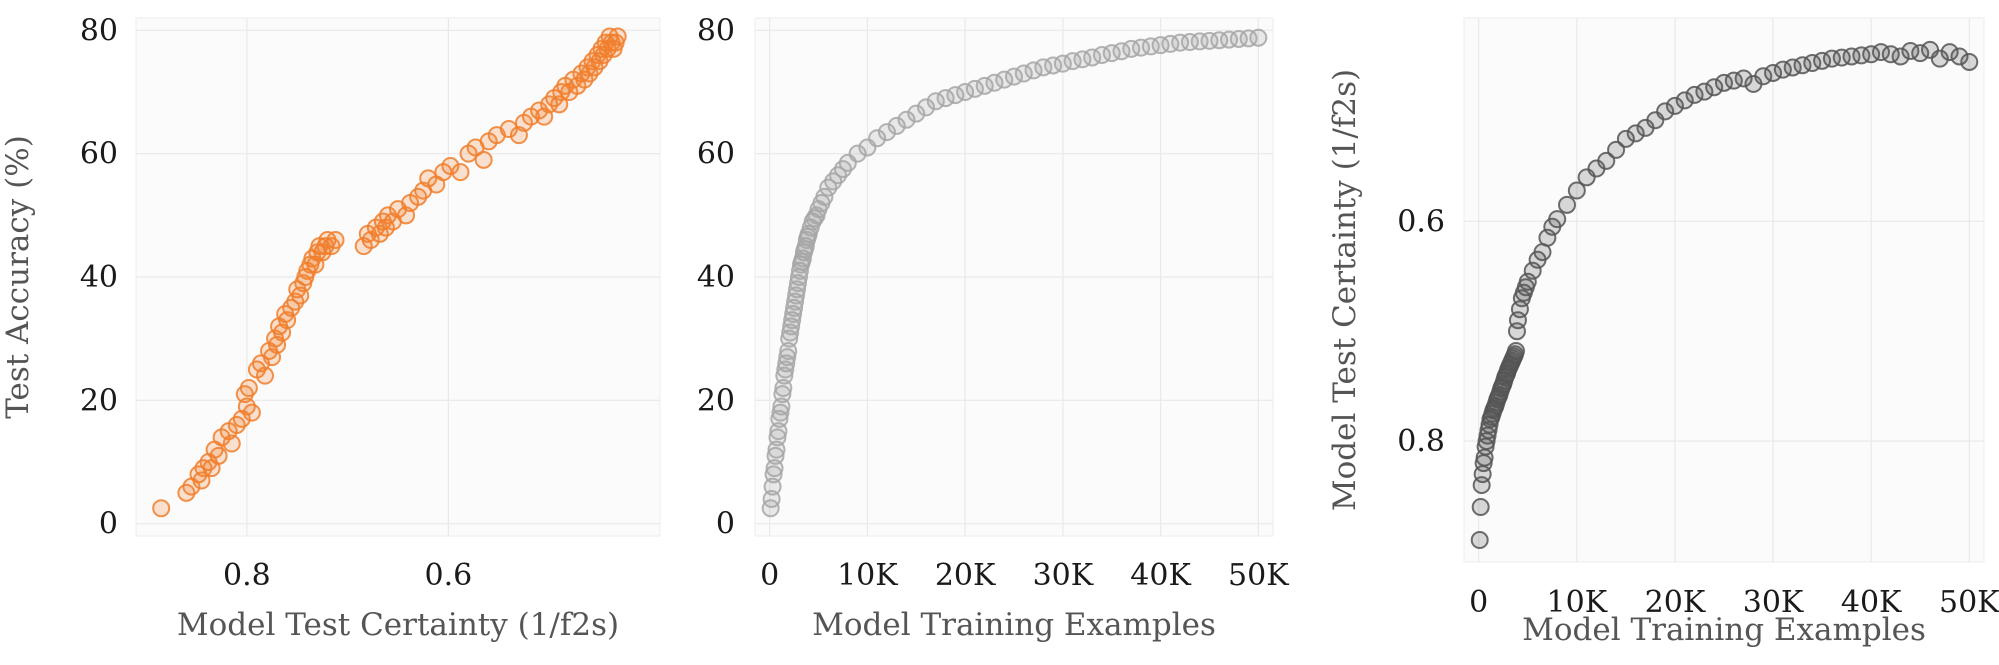 This screenshot has height=665, width=1999. What do you see at coordinates (247, 575) in the screenshot?
I see `x-tick-label: 0.8` at bounding box center [247, 575].